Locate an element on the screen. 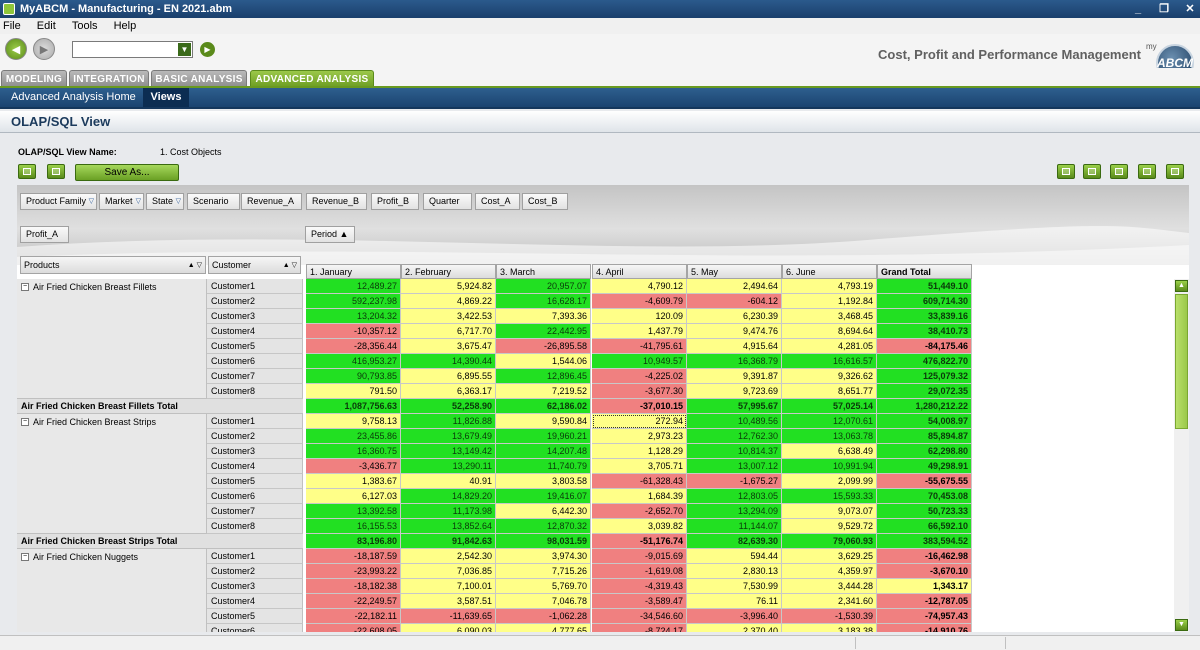 The width and height of the screenshot is (1200, 650). chart-button is located at coordinates (1147, 171).